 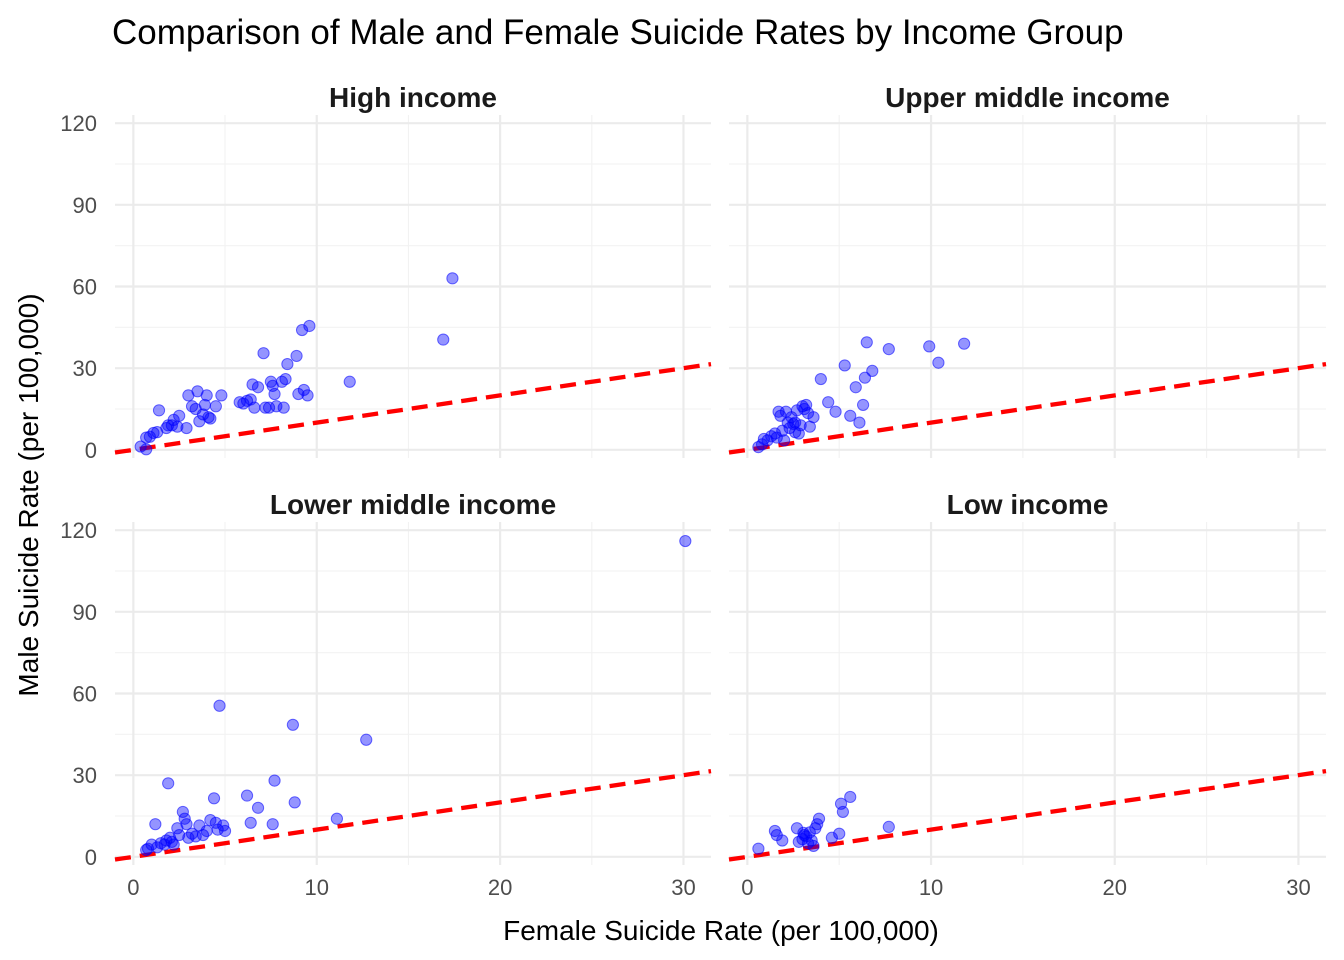 I want to click on facet-strip-label: Upper middle income, so click(x=1027, y=97).